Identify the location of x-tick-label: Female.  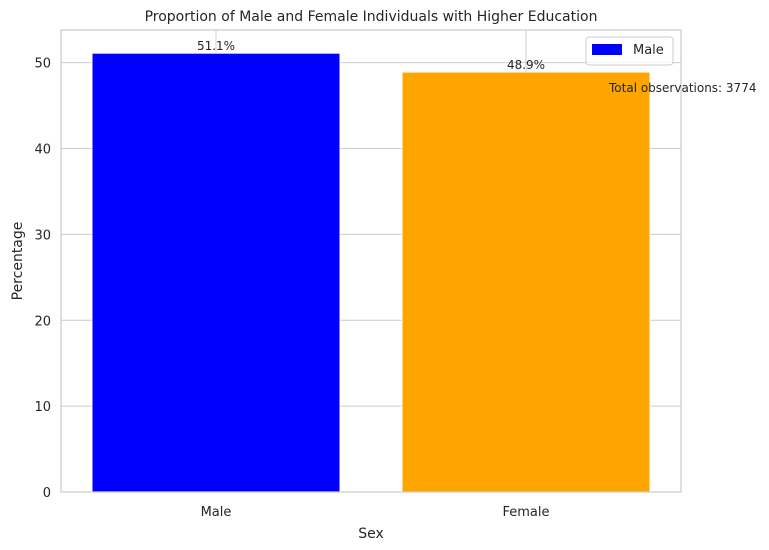
(525, 512).